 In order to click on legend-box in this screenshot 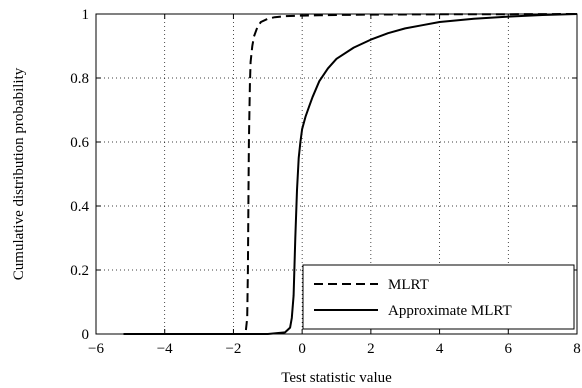, I will do `click(438, 297)`.